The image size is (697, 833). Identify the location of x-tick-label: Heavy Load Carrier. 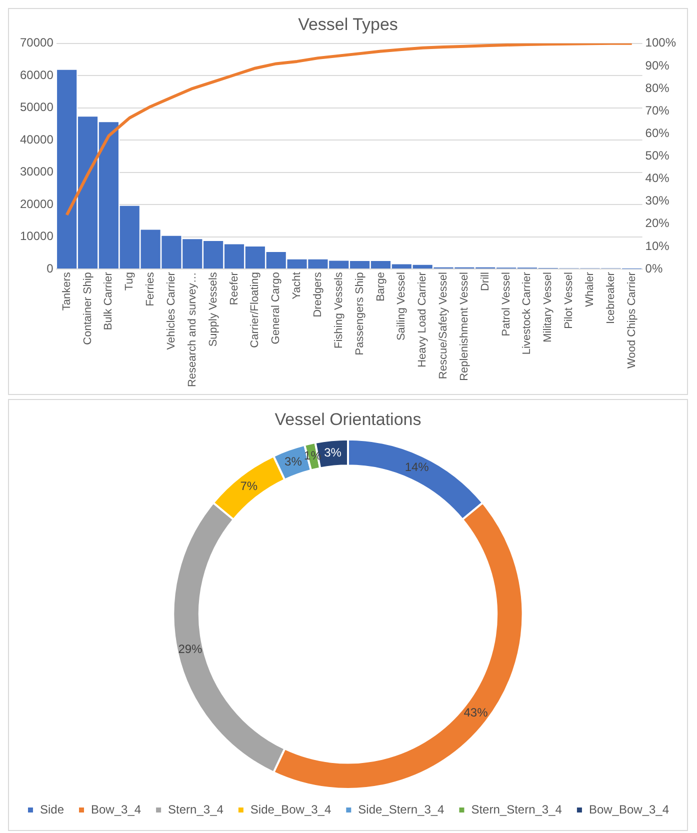
(422, 320).